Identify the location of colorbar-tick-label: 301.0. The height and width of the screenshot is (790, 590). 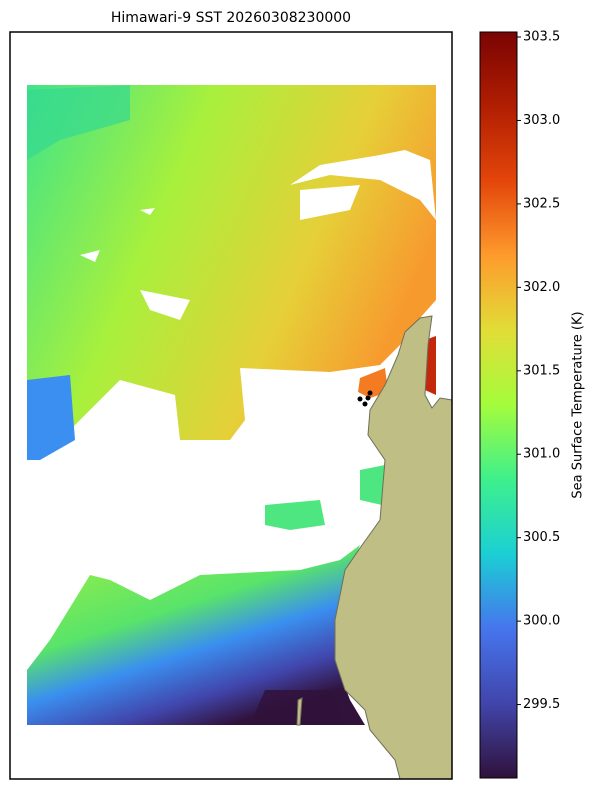
(541, 454).